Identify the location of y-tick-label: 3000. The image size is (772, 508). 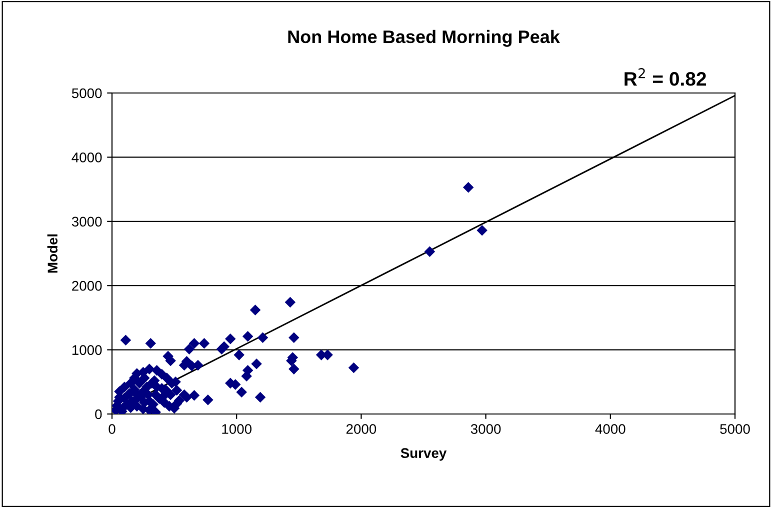
(87, 221).